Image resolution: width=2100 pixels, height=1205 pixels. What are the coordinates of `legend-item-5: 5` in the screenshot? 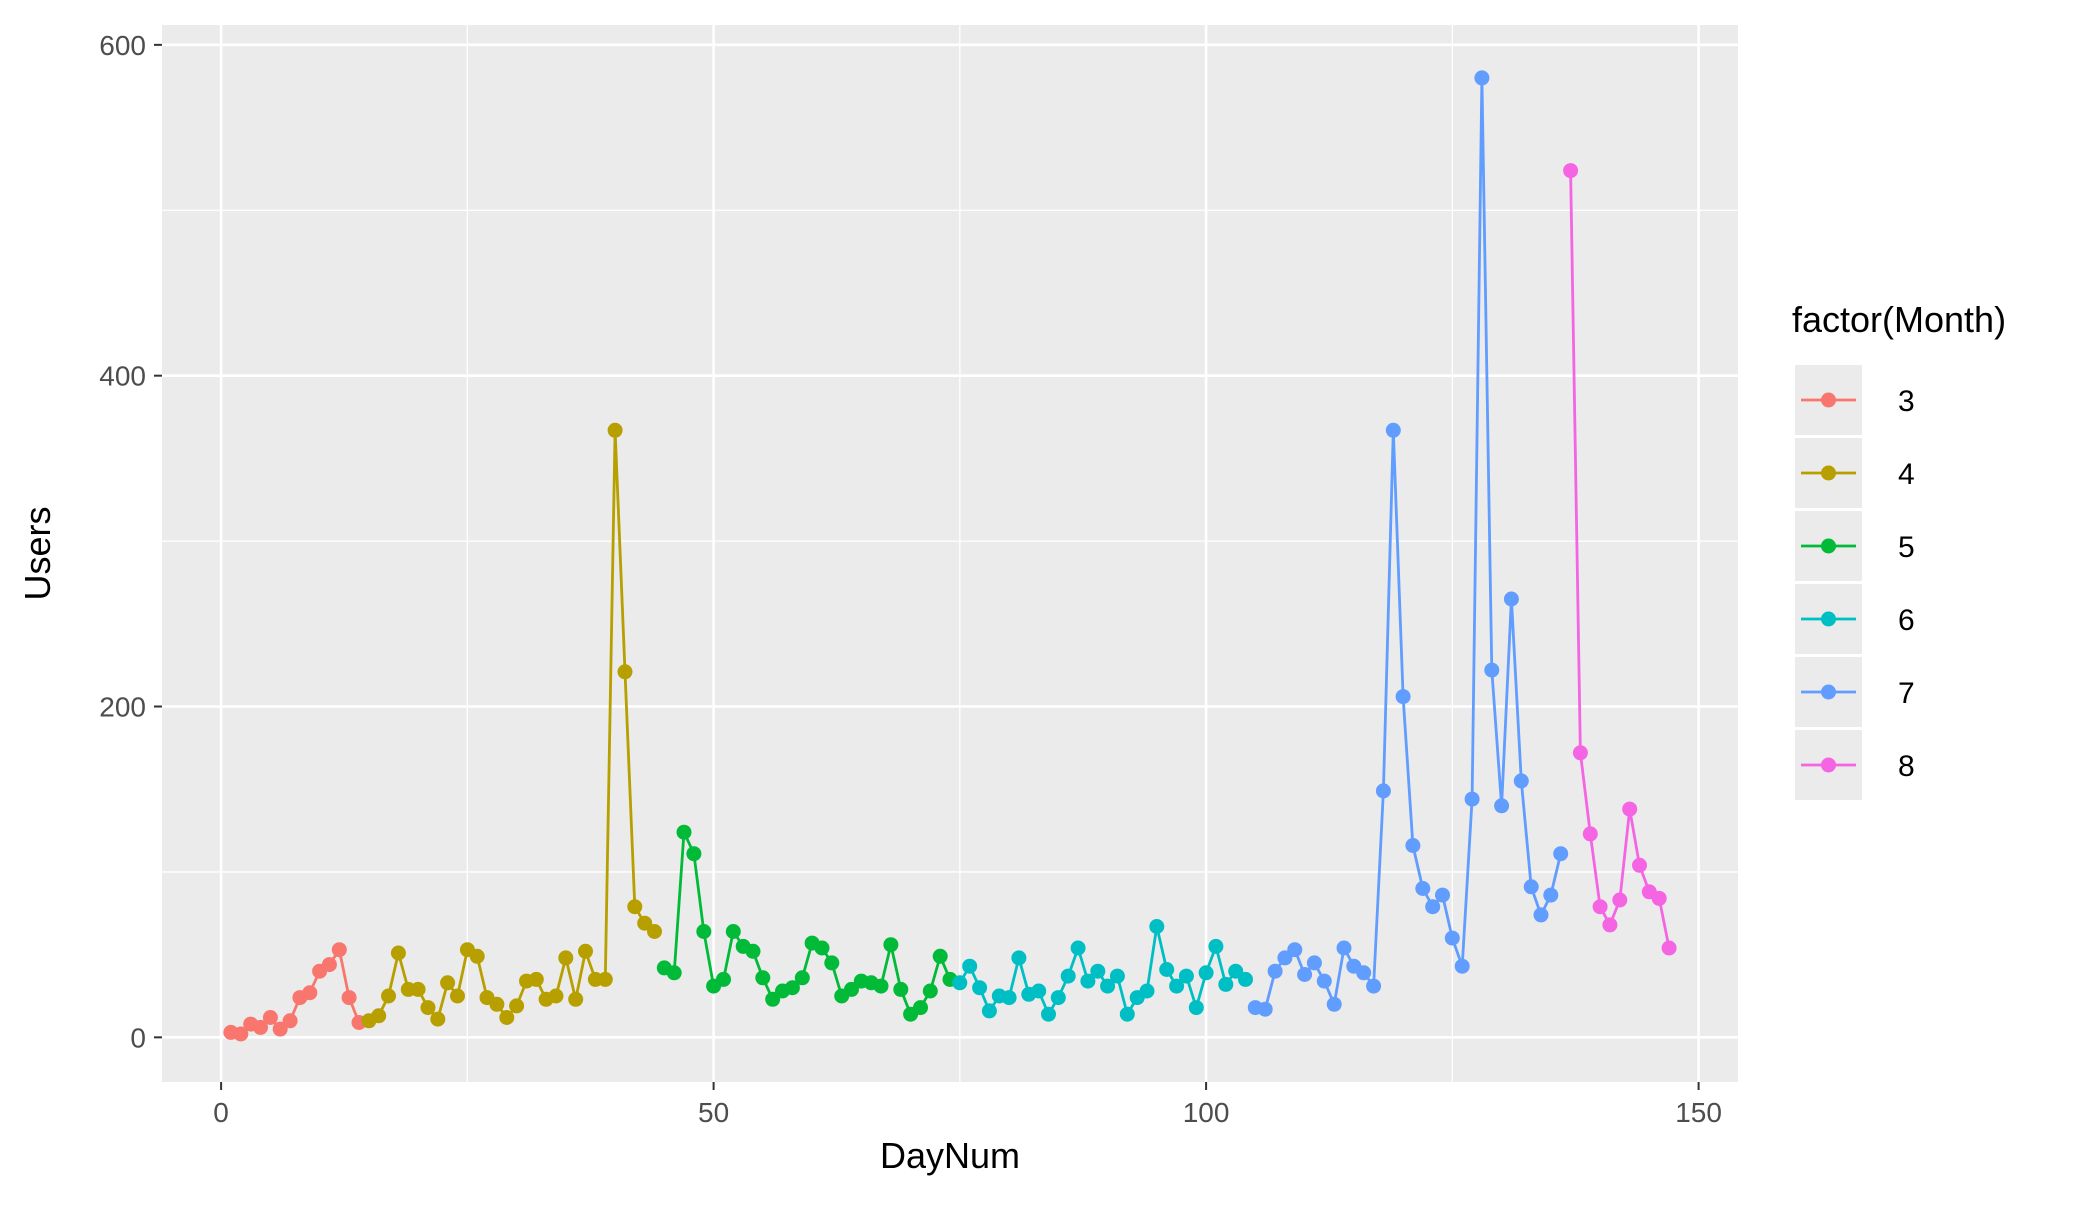 It's located at (1855, 546).